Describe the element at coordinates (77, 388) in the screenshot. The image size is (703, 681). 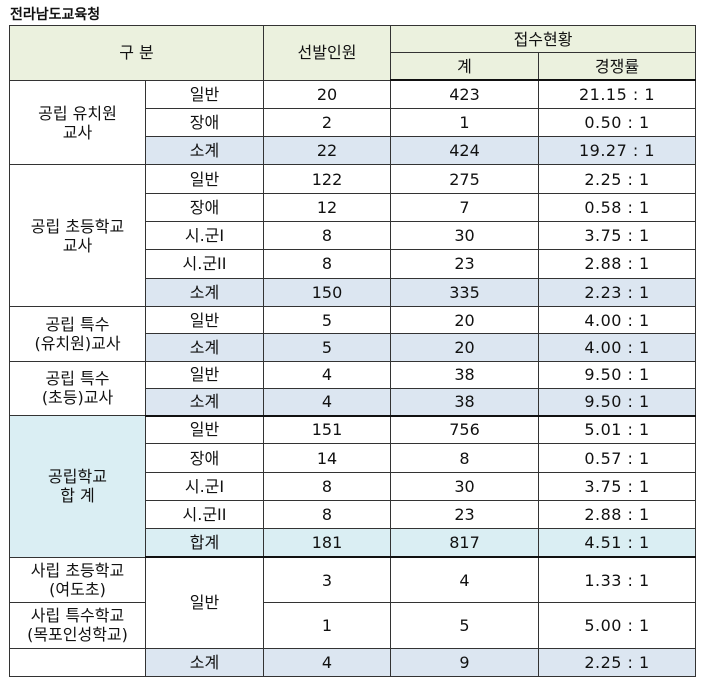
I see `group-name: 공립 특수 (초등)교사` at that location.